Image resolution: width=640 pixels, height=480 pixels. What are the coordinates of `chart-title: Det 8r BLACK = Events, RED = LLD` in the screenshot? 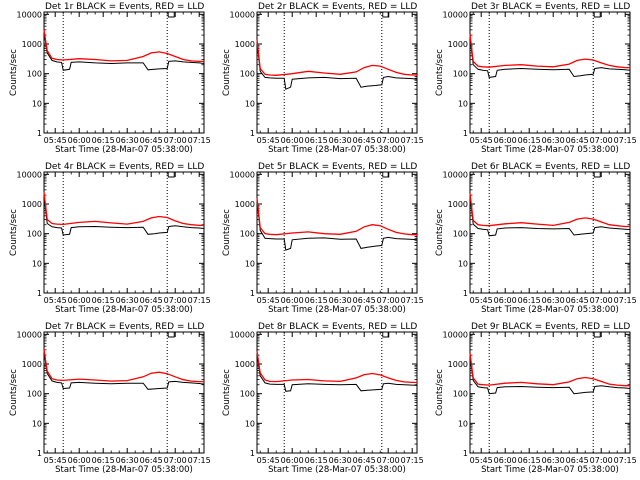 It's located at (337, 327).